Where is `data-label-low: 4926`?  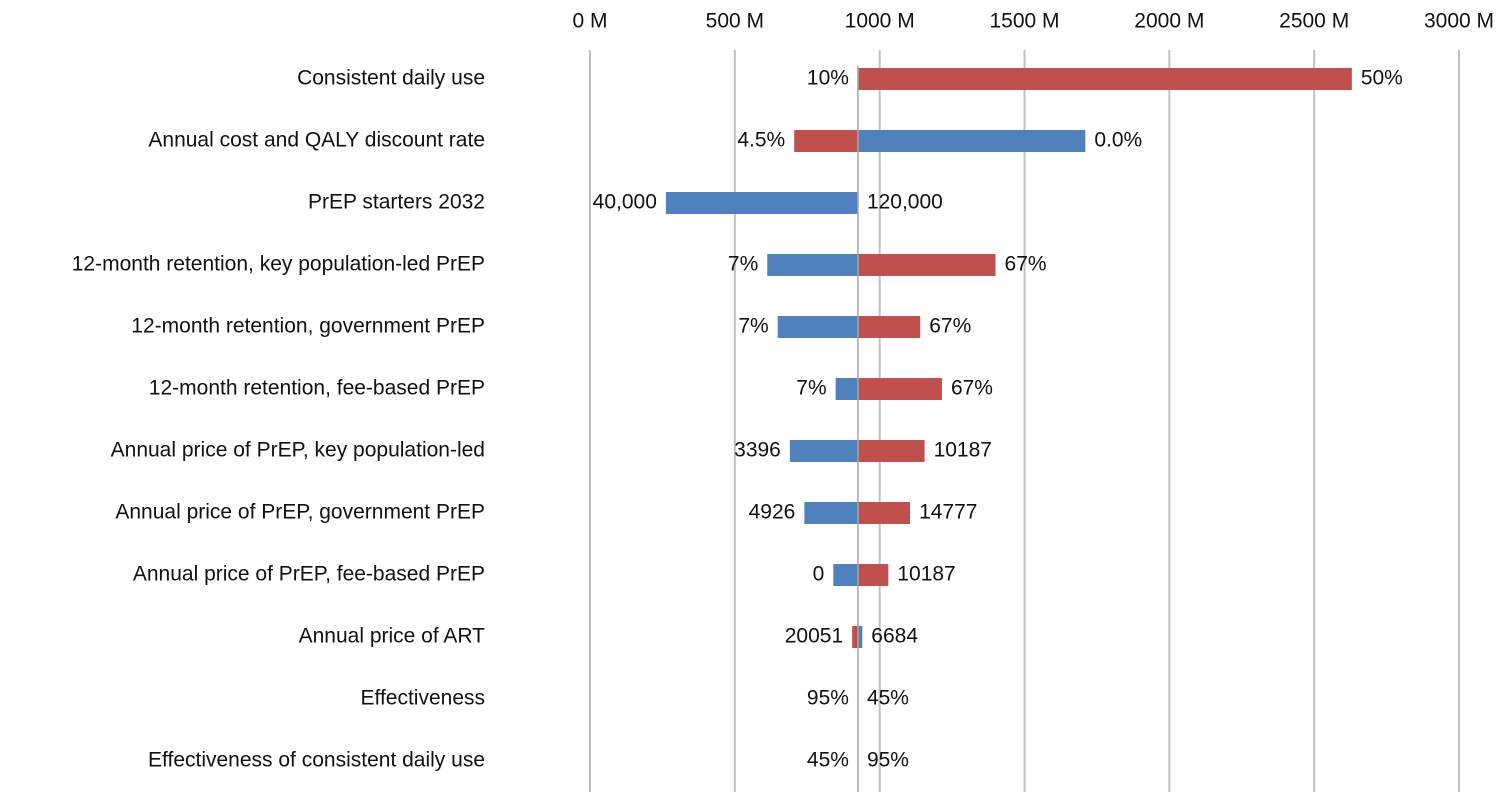
data-label-low: 4926 is located at coordinates (772, 512).